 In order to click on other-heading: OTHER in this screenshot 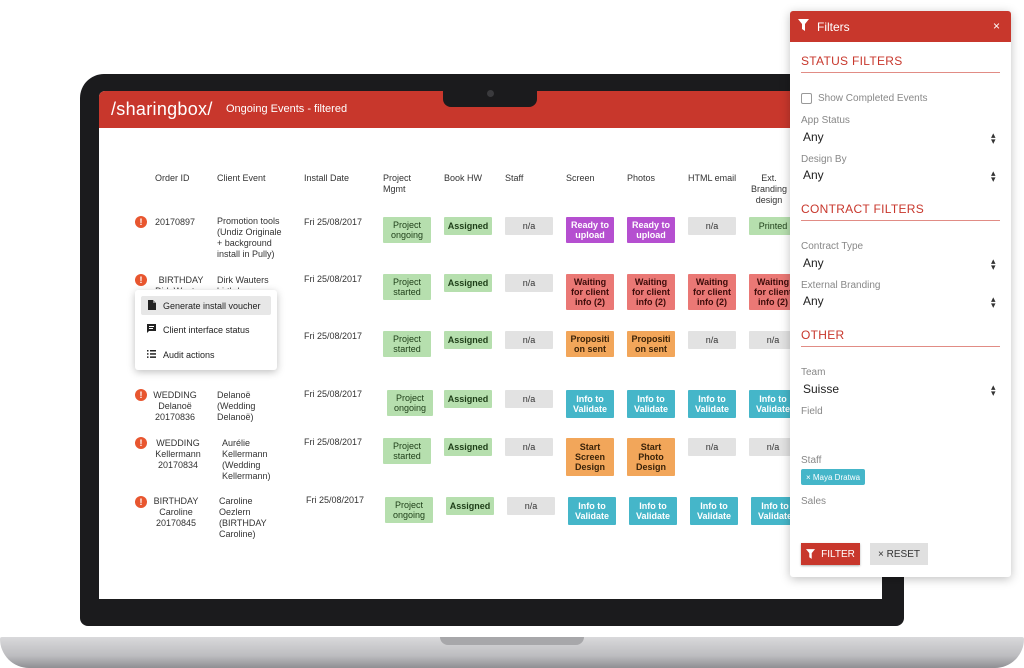, I will do `click(823, 335)`.